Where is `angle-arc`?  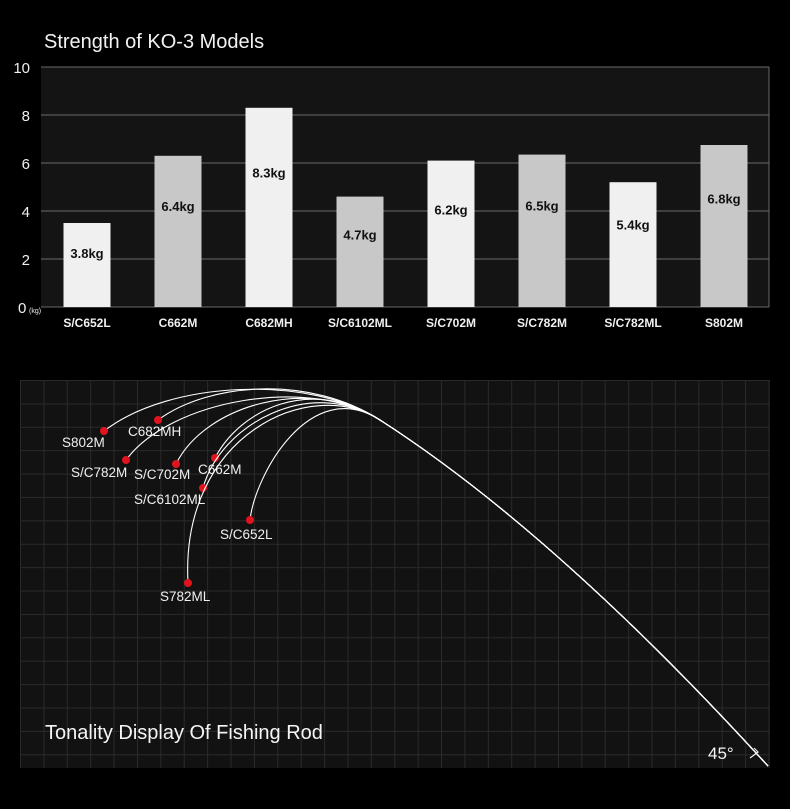 angle-arc is located at coordinates (754, 753).